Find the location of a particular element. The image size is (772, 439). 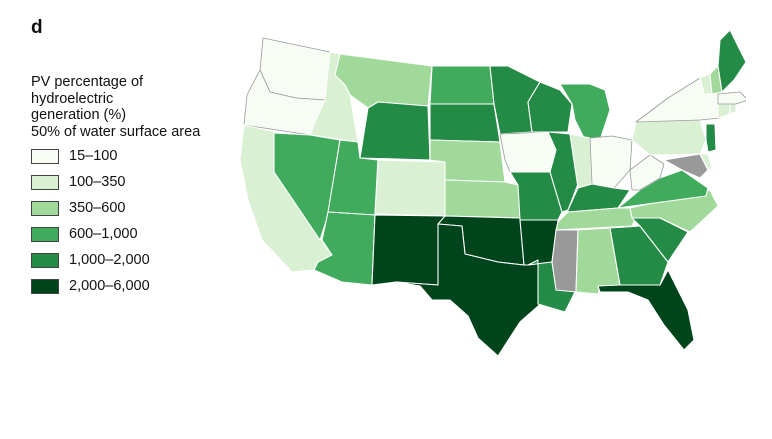

state-wisconsin is located at coordinates (550, 107).